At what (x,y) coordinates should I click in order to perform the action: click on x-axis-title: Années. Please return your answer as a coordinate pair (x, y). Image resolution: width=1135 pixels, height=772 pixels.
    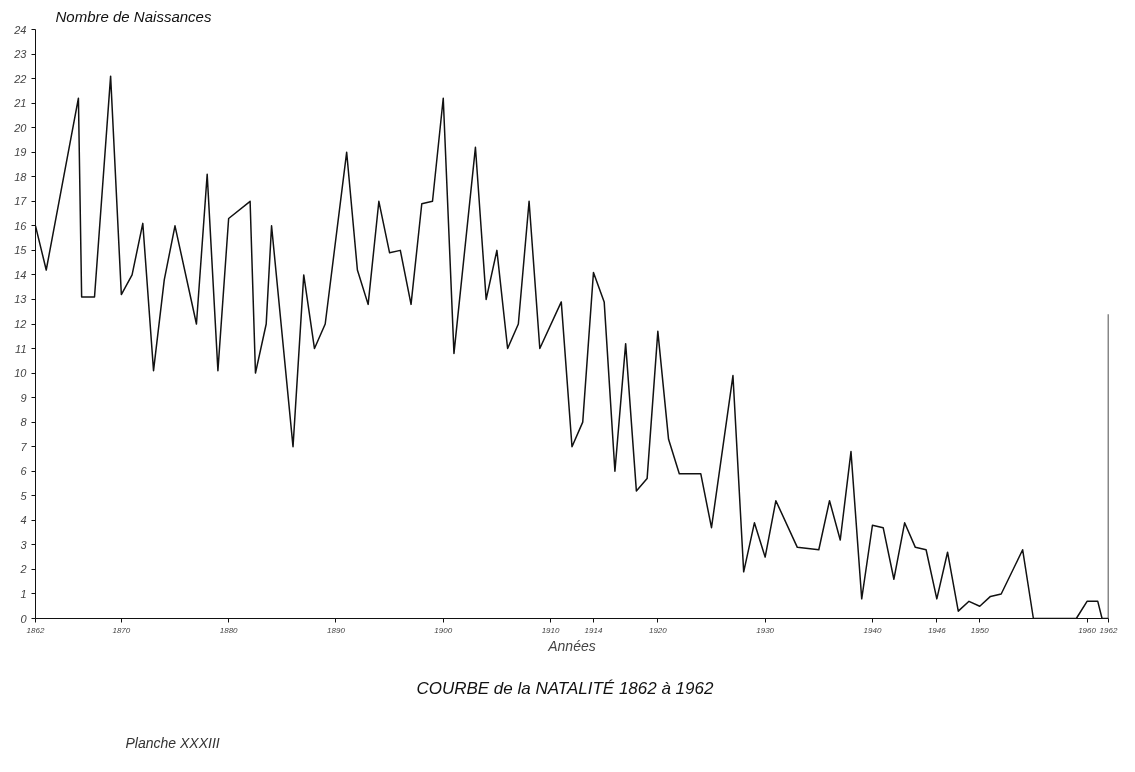
    Looking at the image, I should click on (571, 645).